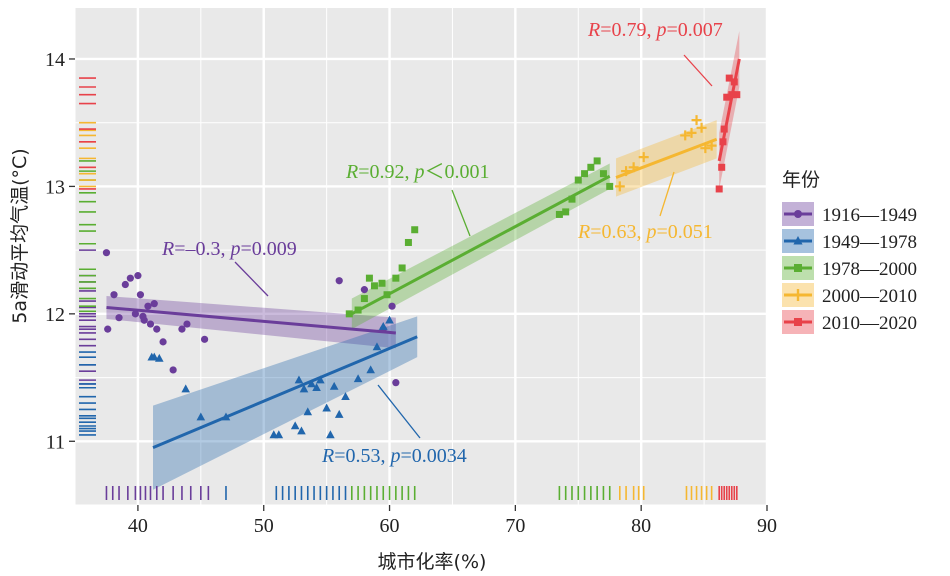  I want to click on legend-label: 1916—1949, so click(869, 215).